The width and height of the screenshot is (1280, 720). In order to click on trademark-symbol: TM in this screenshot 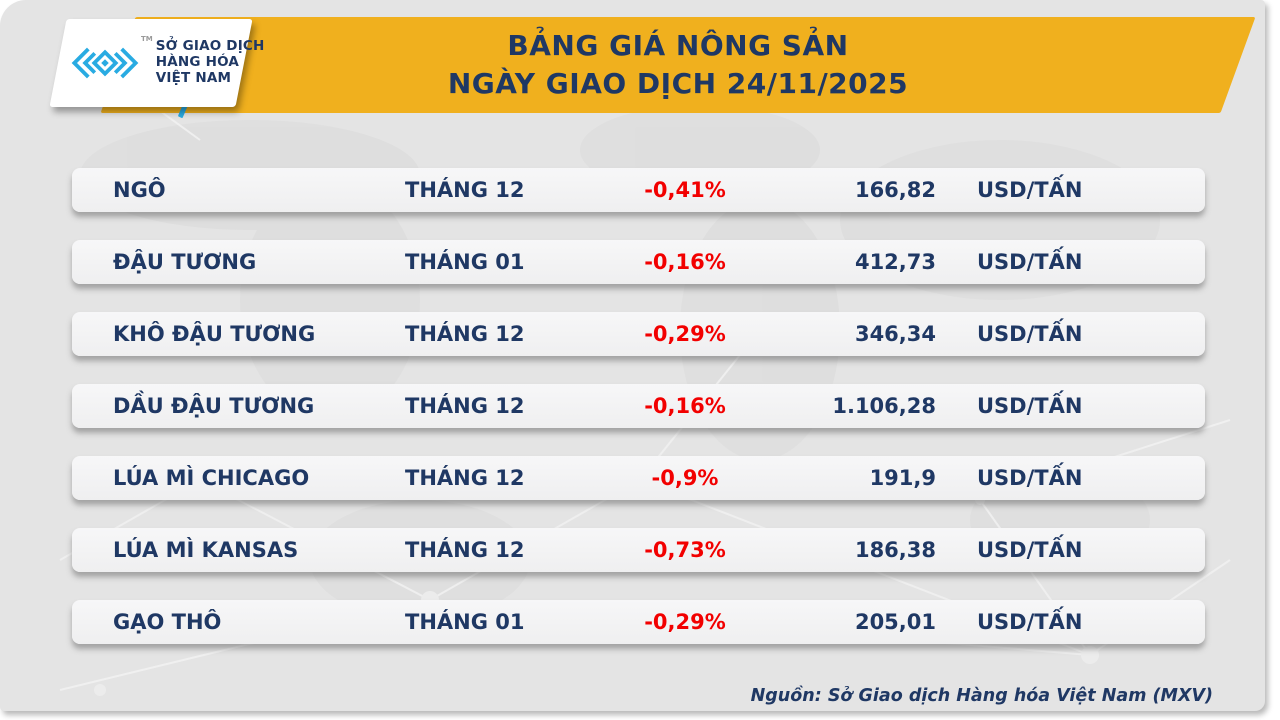, I will do `click(147, 39)`.